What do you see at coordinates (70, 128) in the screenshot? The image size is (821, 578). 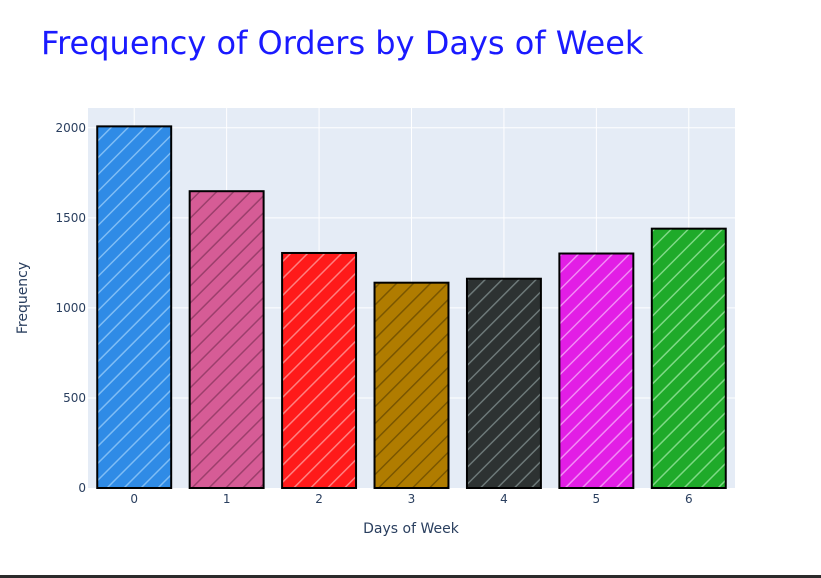 I see `y-tick-label: 2000` at bounding box center [70, 128].